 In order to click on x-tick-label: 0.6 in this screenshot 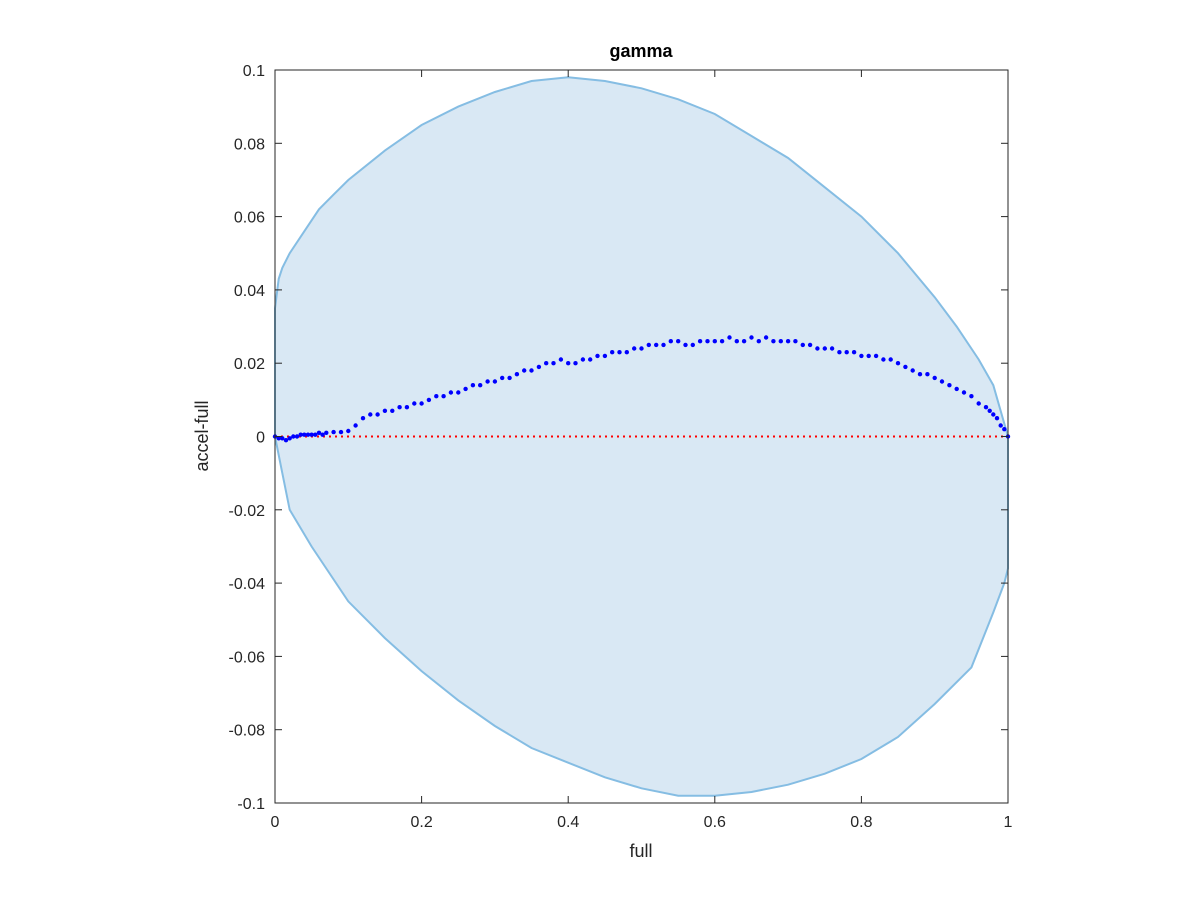, I will do `click(715, 822)`.